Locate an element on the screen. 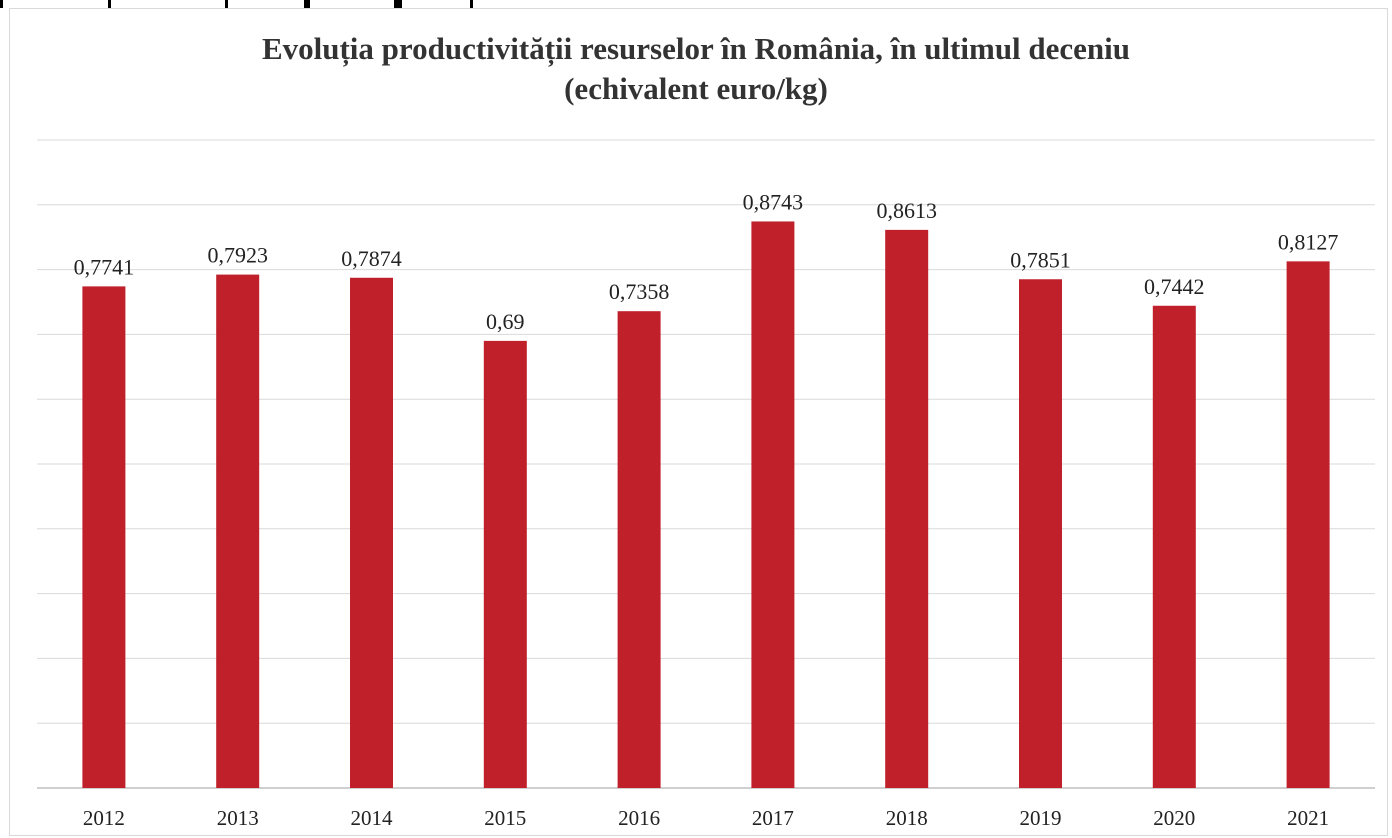 This screenshot has height=838, width=1392. data-label-2013: 0,7923 is located at coordinates (237, 255).